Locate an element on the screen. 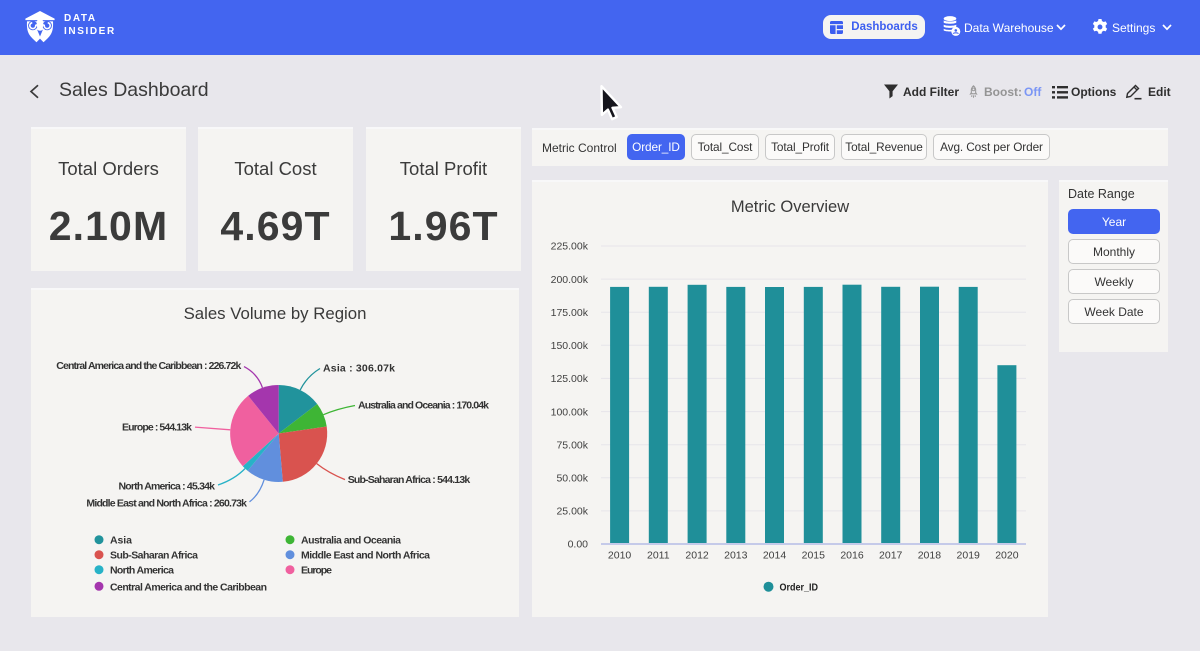  svg-text: 2015 is located at coordinates (814, 555).